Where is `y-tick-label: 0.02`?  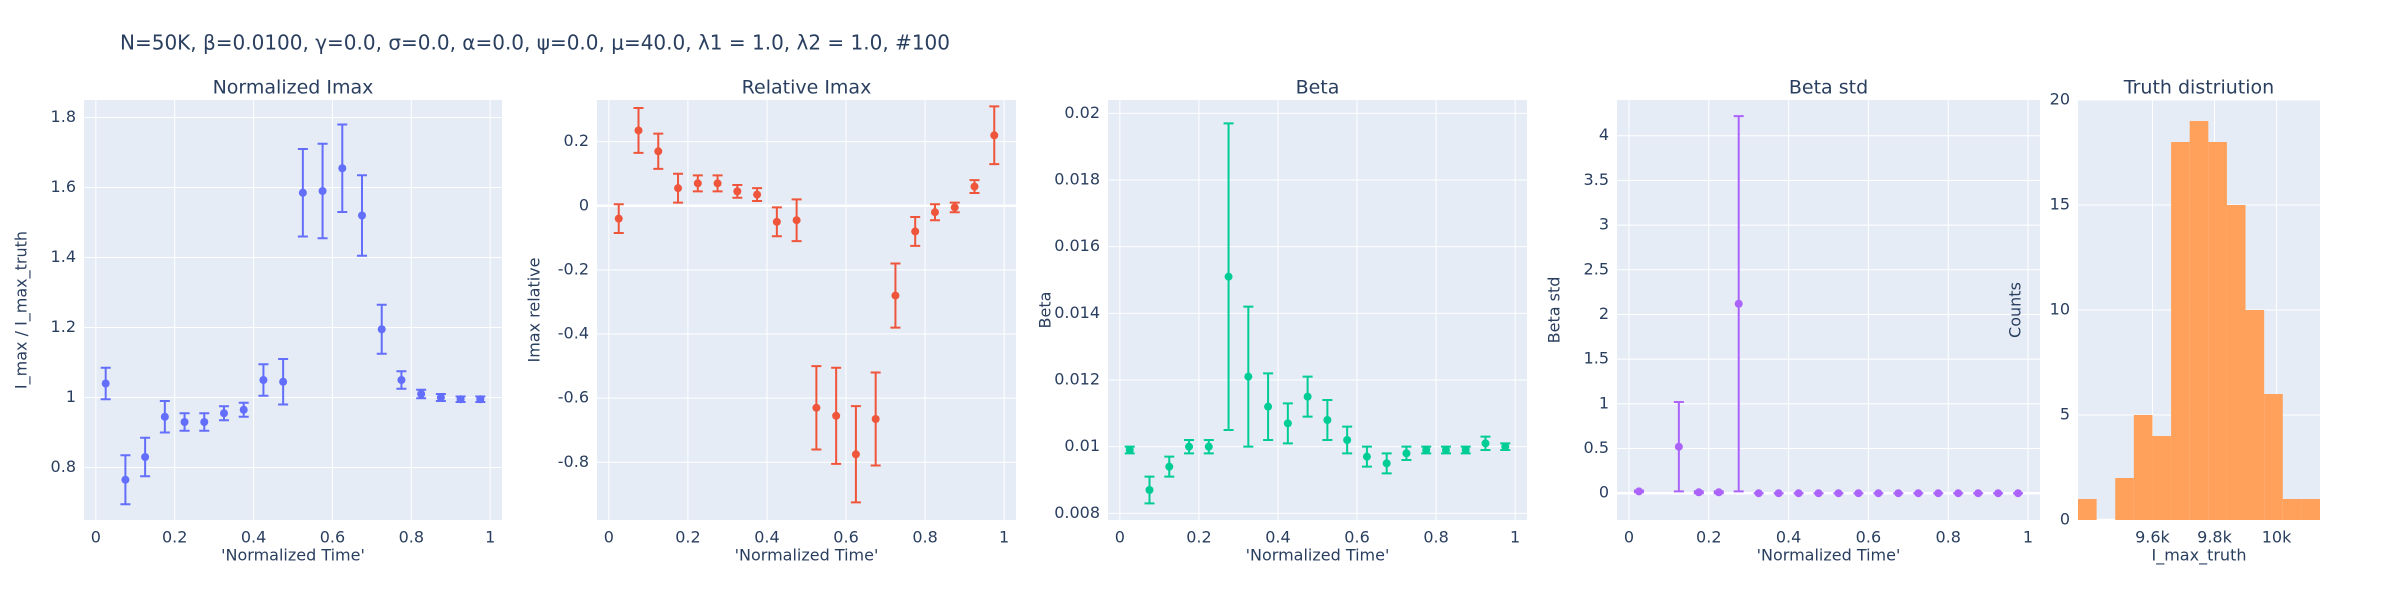 y-tick-label: 0.02 is located at coordinates (1082, 112).